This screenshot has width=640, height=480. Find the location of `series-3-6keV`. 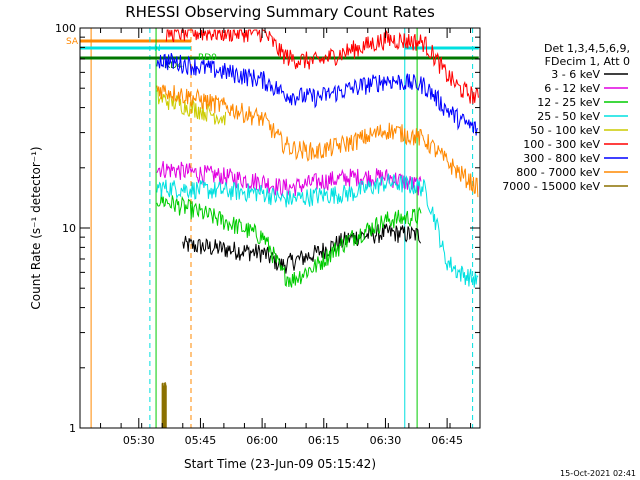

series-3-6keV is located at coordinates (302, 248).